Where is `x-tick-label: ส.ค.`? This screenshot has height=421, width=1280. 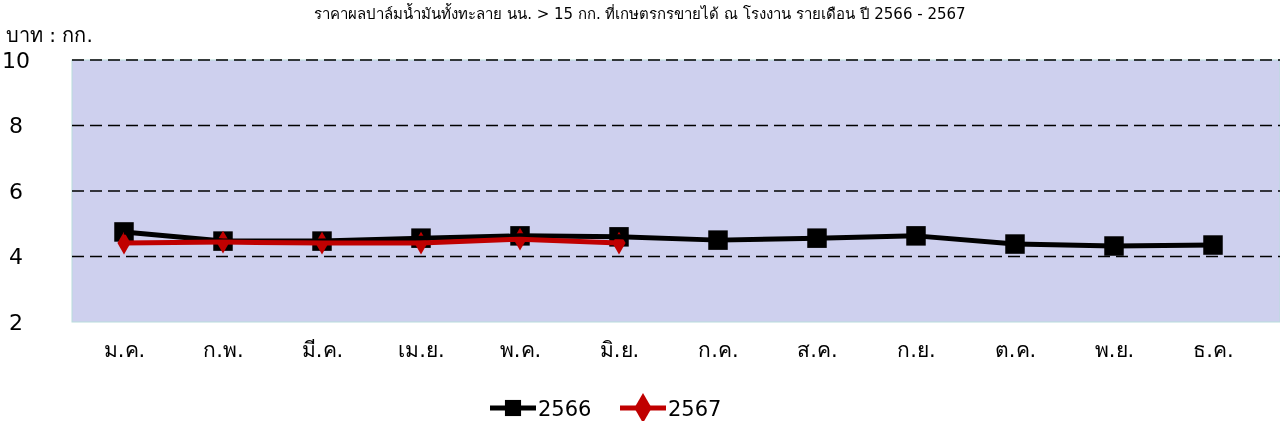 x-tick-label: ส.ค. is located at coordinates (817, 349).